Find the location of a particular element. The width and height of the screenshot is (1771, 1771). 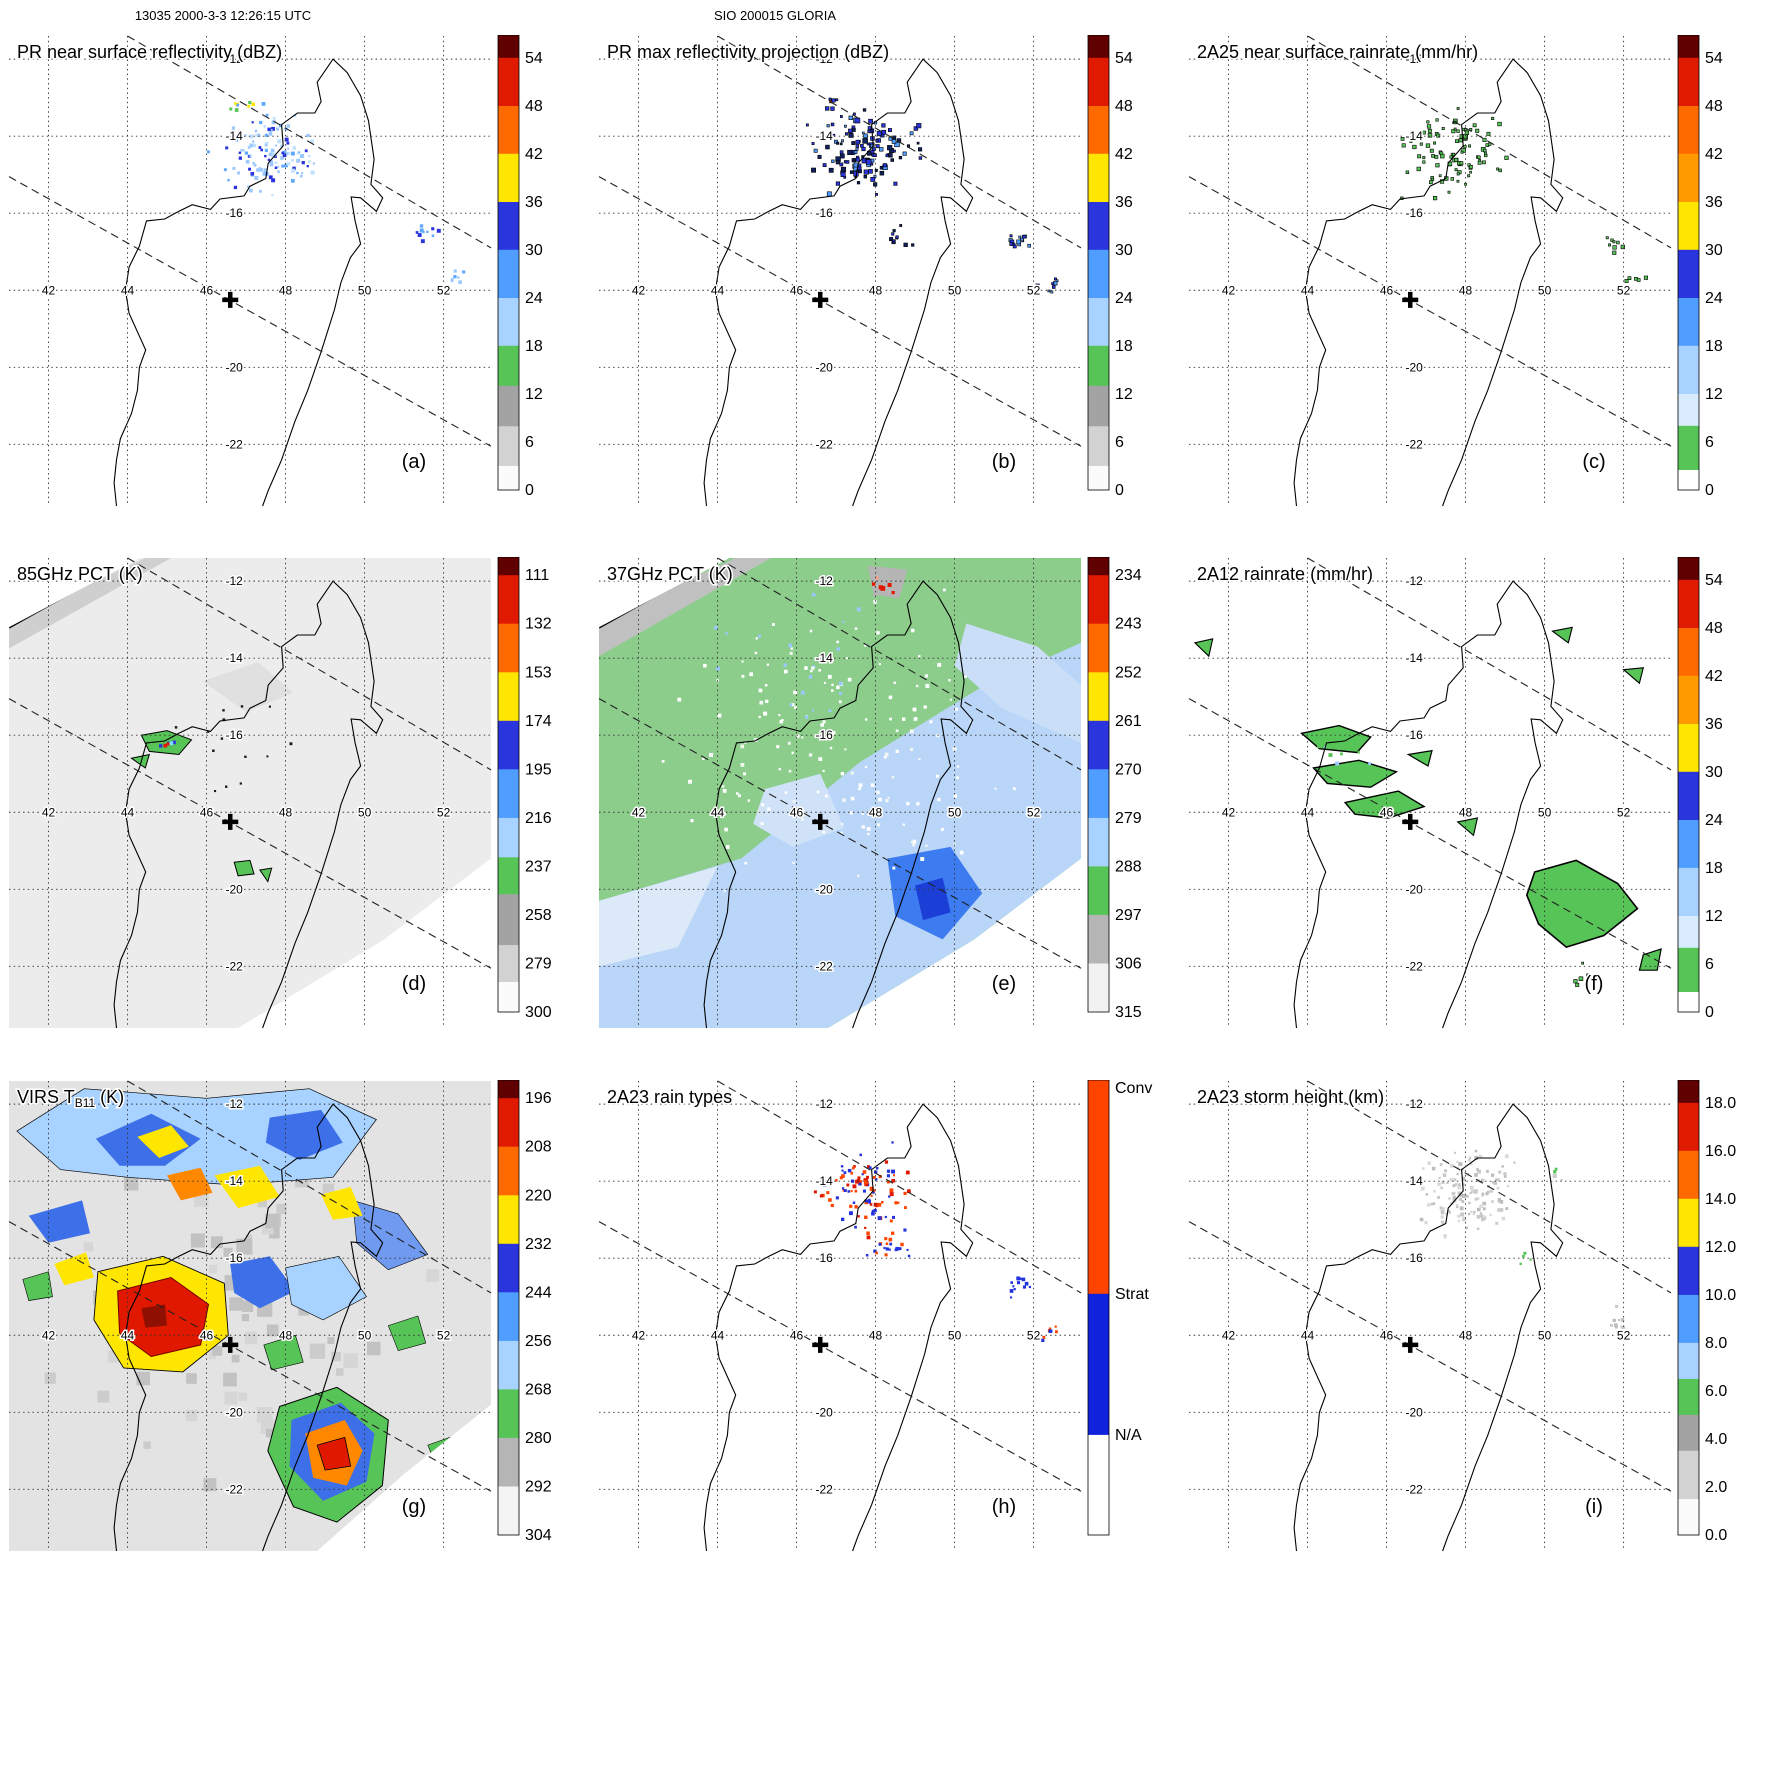

lat-tick-label: -12 is located at coordinates (235, 581).